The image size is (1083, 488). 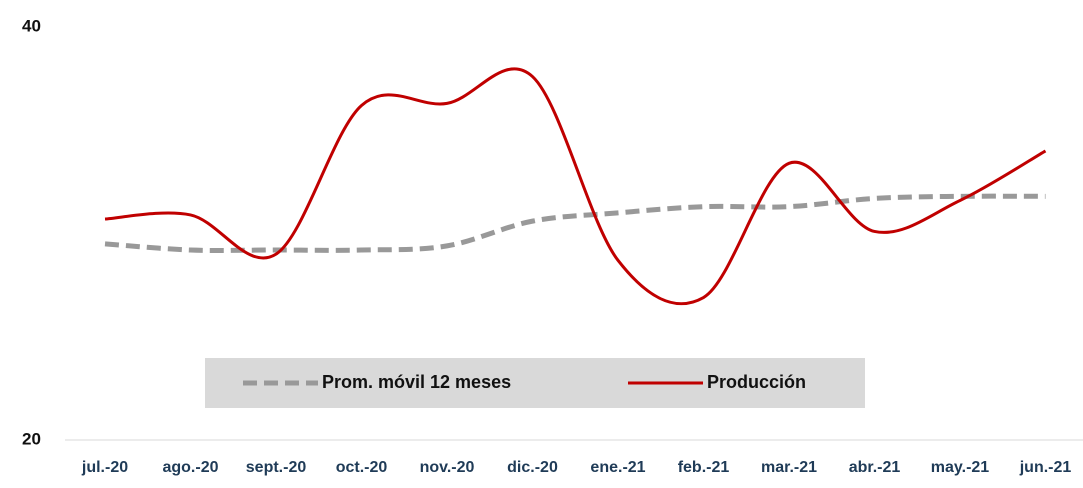 I want to click on x-tick-label: jul.-20, so click(x=104, y=467).